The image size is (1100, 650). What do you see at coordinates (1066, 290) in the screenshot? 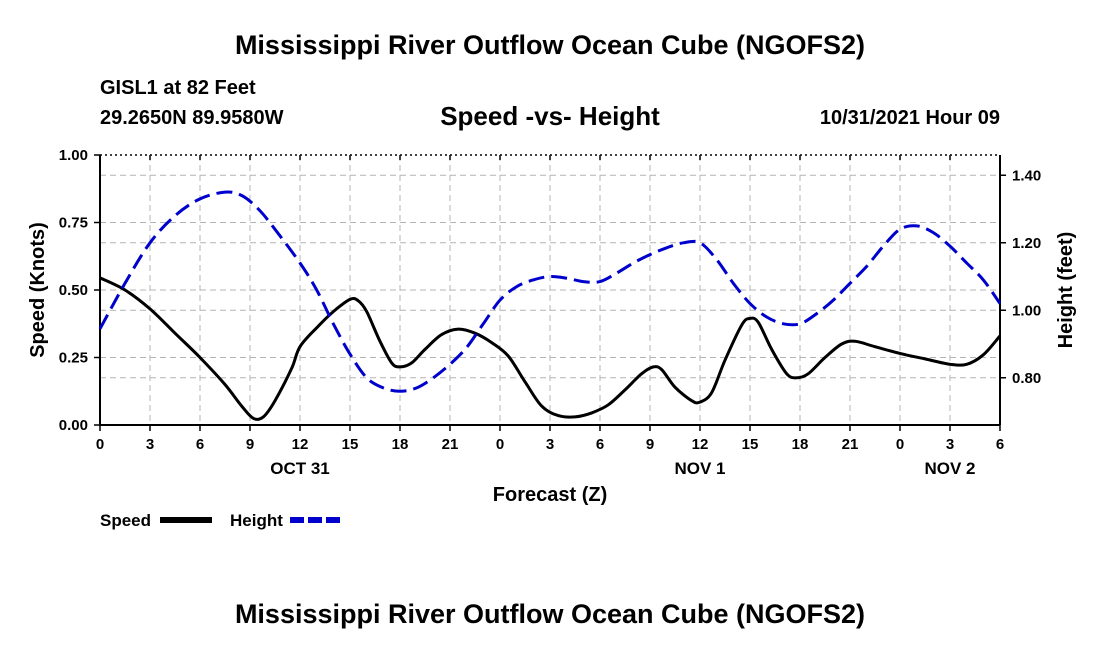
I see `y-right-axis-label: Height (feet)` at bounding box center [1066, 290].